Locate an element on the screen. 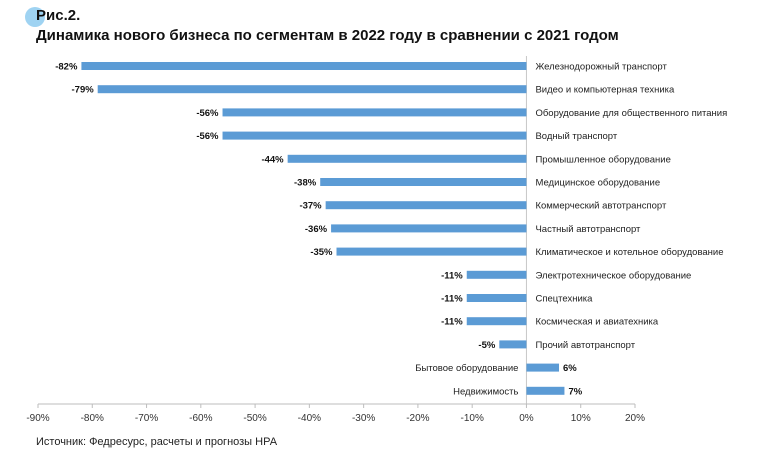 The height and width of the screenshot is (461, 758). data-label: -35% is located at coordinates (321, 252).